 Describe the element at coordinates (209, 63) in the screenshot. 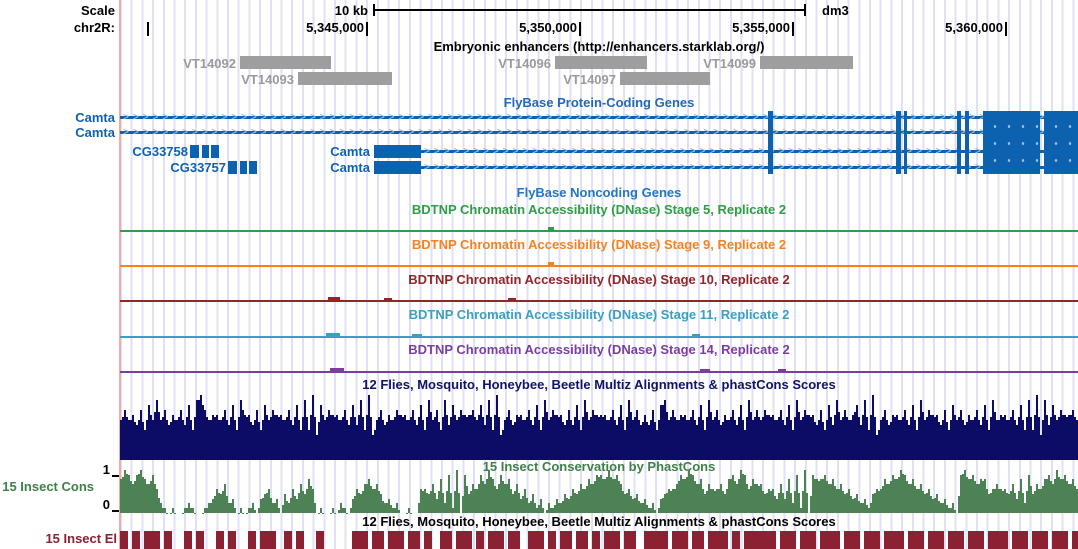

I see `enhancer-item-label: VT14092` at that location.